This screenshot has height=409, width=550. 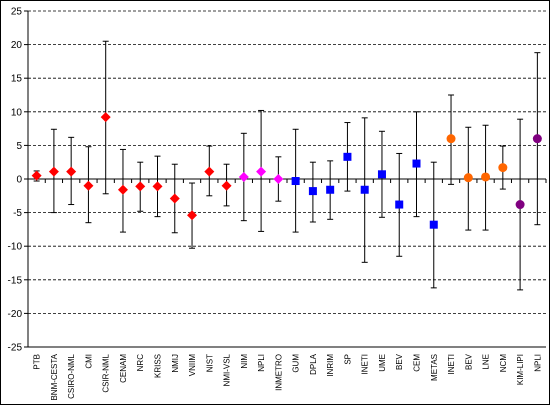 I want to click on x-tick-label: DPLA, so click(x=313, y=364).